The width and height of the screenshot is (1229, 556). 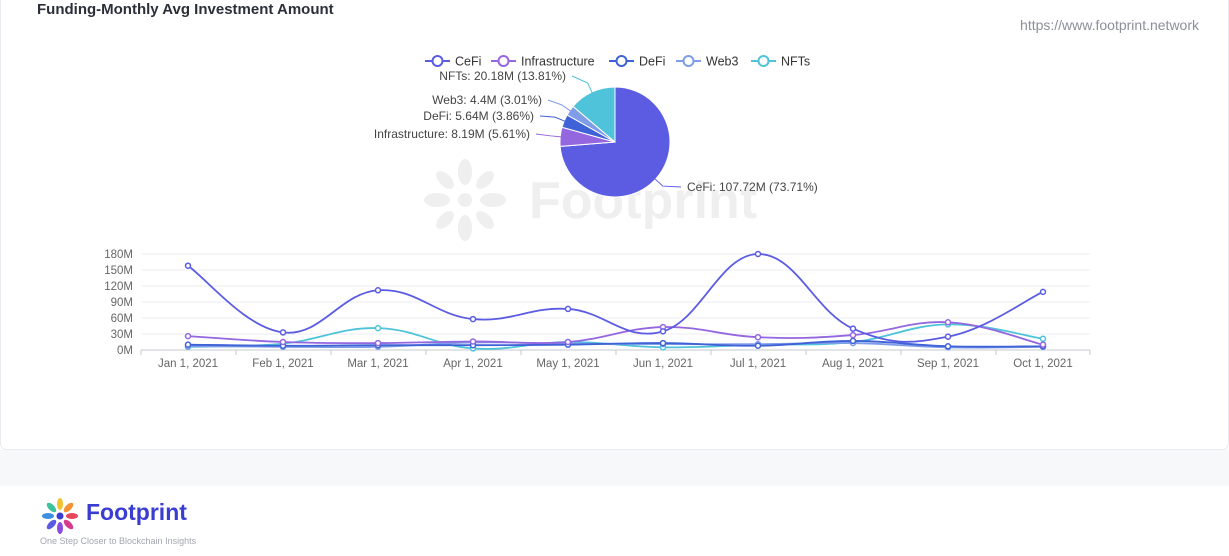 What do you see at coordinates (465, 200) in the screenshot?
I see `watermark-logo-icon` at bounding box center [465, 200].